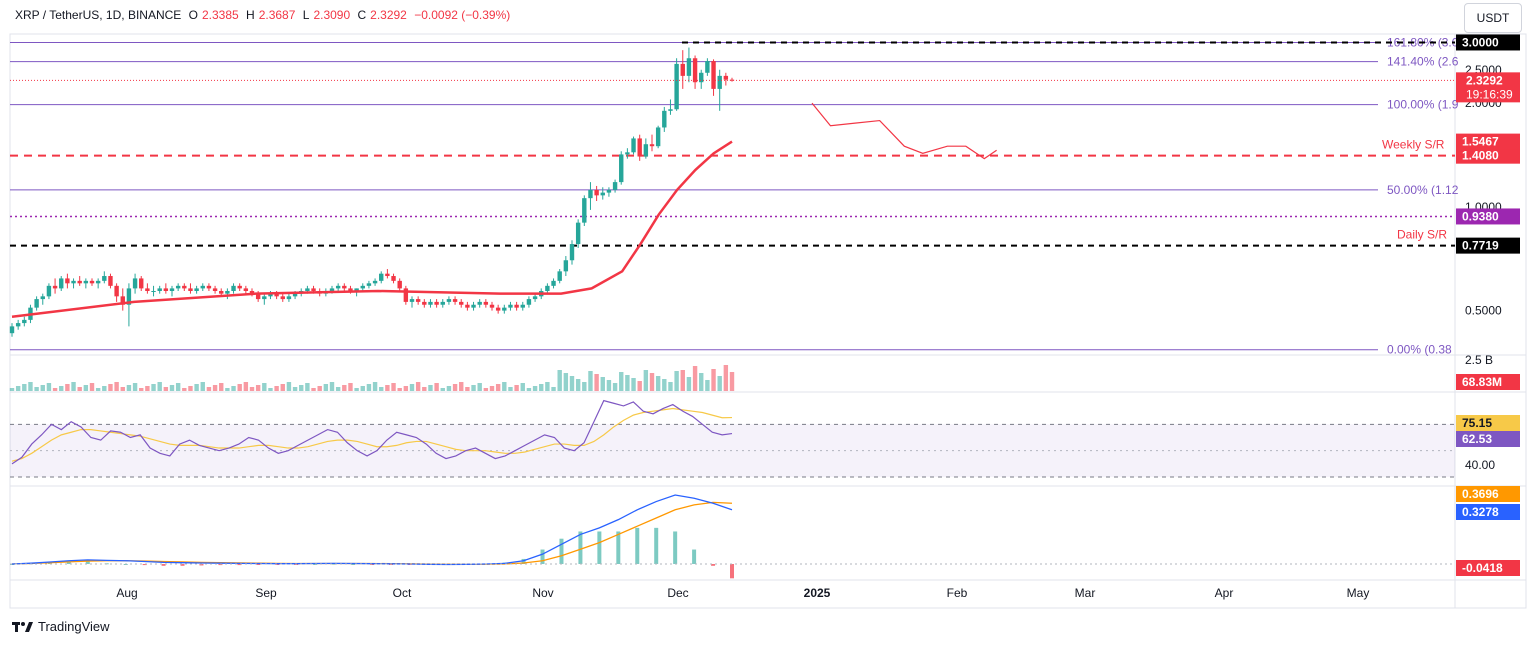 This screenshot has width=1536, height=645. What do you see at coordinates (1480, 494) in the screenshot?
I see `macd-signal-badge: 0.3696` at bounding box center [1480, 494].